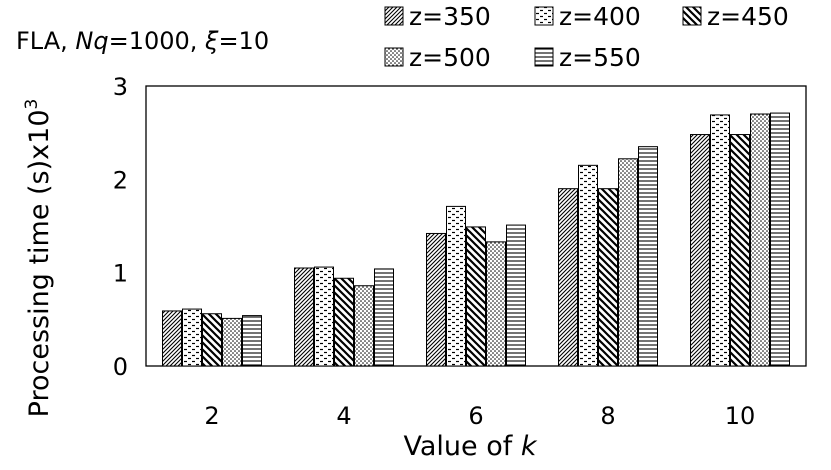  What do you see at coordinates (456, 286) in the screenshot?
I see `bar-z-400-k6` at bounding box center [456, 286].